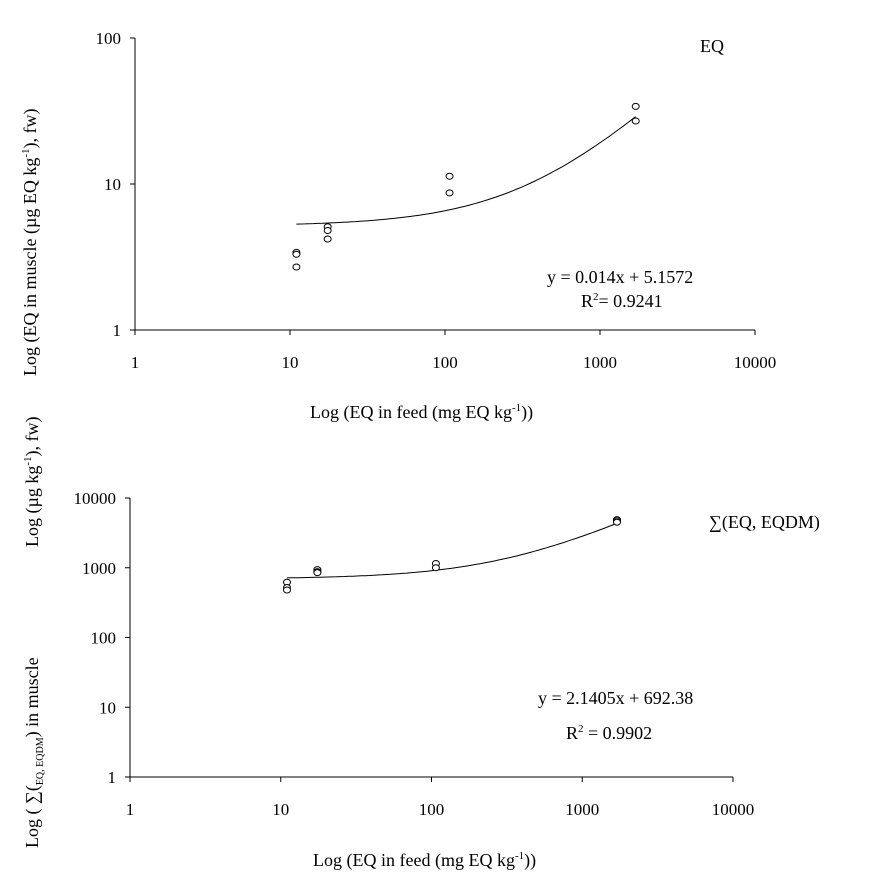 The width and height of the screenshot is (870, 883). What do you see at coordinates (582, 809) in the screenshot?
I see `bottom-x-tick-label: 1000` at bounding box center [582, 809].